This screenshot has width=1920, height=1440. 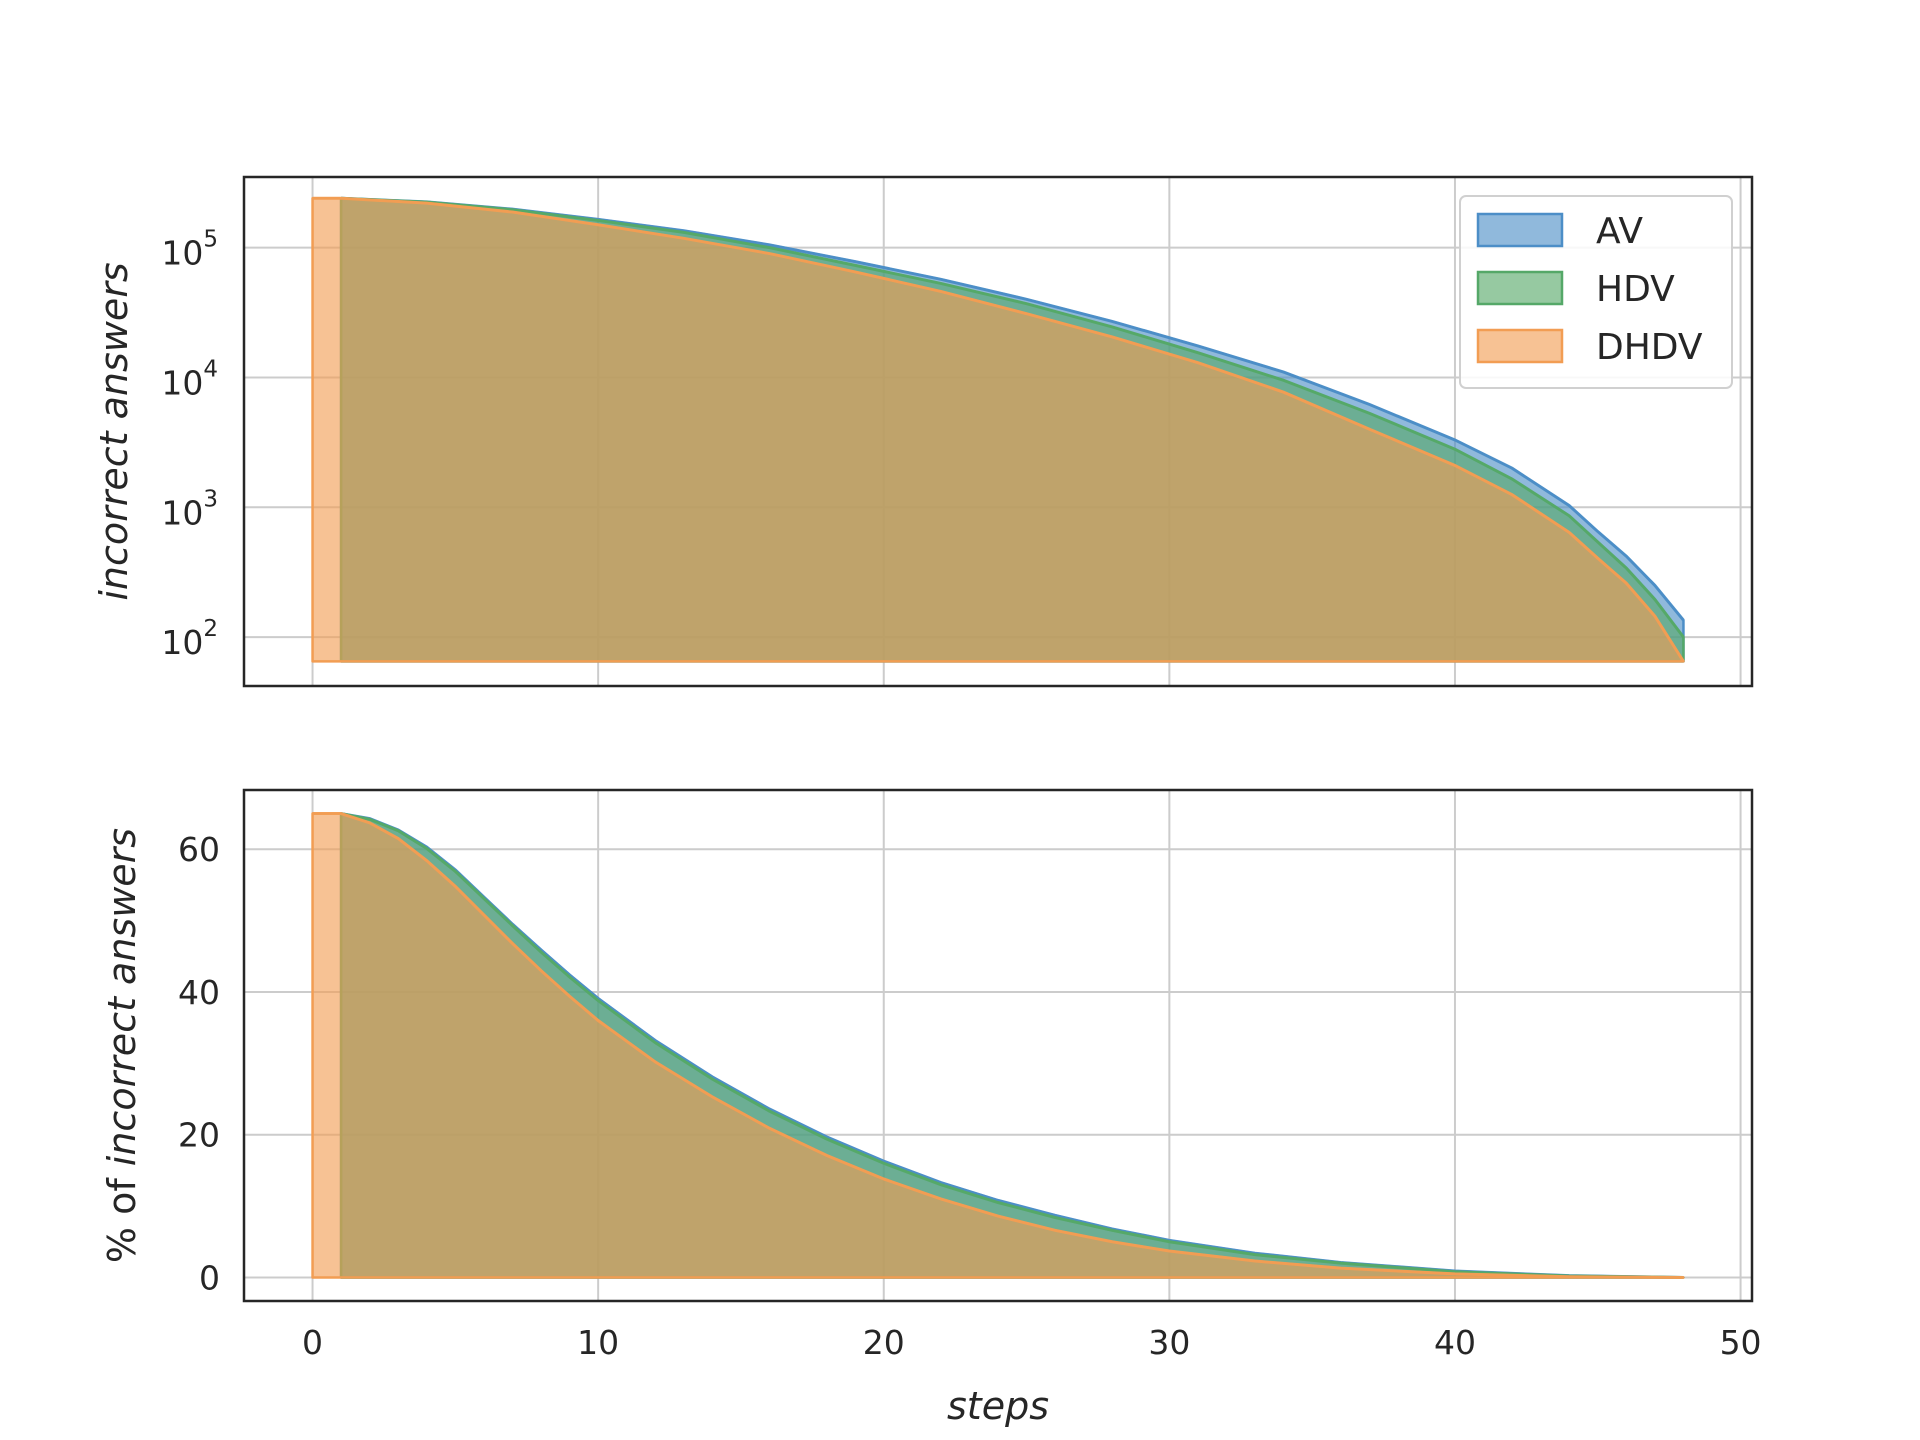 What do you see at coordinates (598, 1342) in the screenshot?
I see `x-tick-label: 10` at bounding box center [598, 1342].